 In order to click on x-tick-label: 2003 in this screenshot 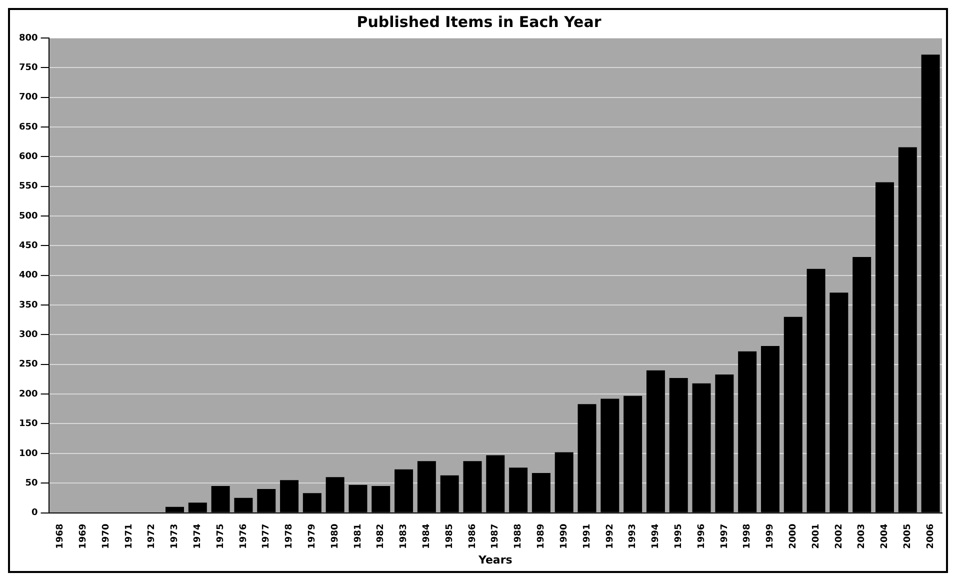, I will do `click(862, 536)`.